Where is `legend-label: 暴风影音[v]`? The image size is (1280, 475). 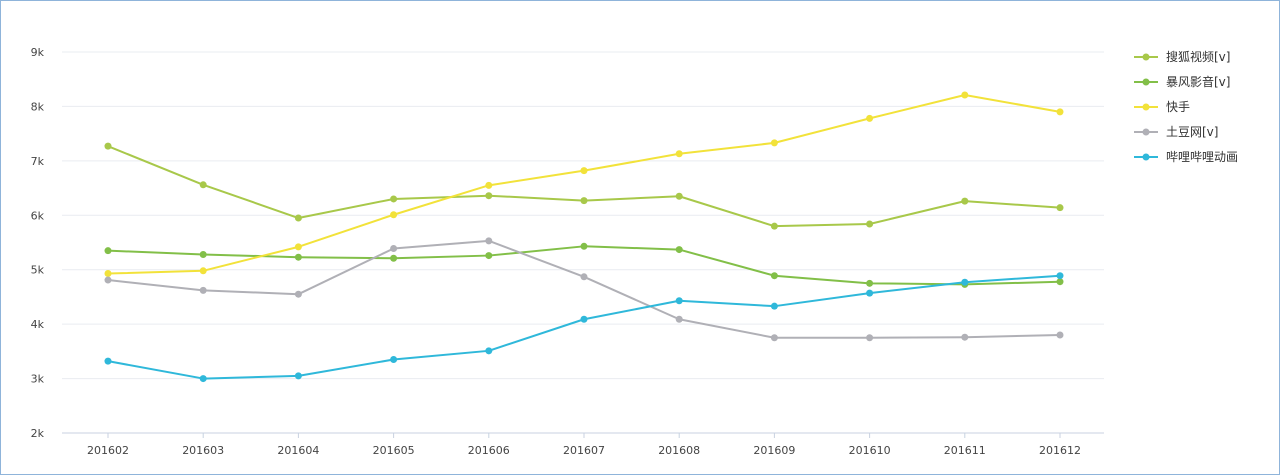
legend-label: 暴风影音[v] is located at coordinates (1198, 81).